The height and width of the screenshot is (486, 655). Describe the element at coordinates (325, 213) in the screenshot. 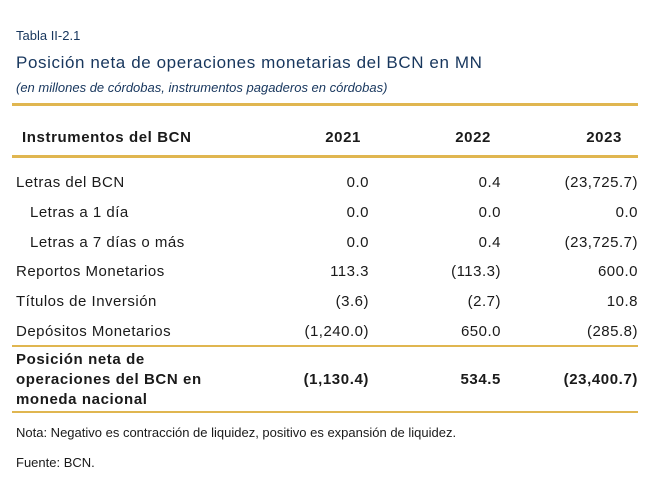

I see `table-row: Letras a 1 día 0.0 0.0 0.0` at that location.